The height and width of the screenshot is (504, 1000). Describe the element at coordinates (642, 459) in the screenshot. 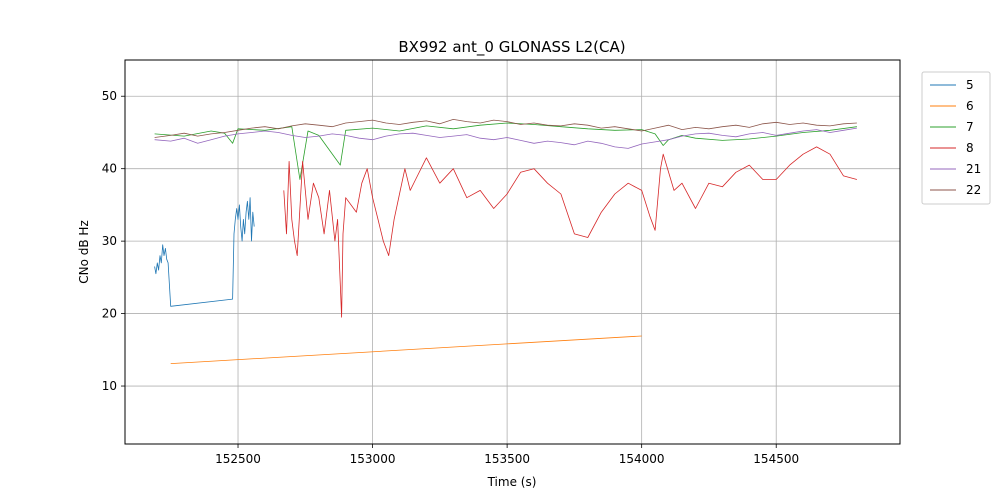

I see `x-tick-label: 154000` at that location.